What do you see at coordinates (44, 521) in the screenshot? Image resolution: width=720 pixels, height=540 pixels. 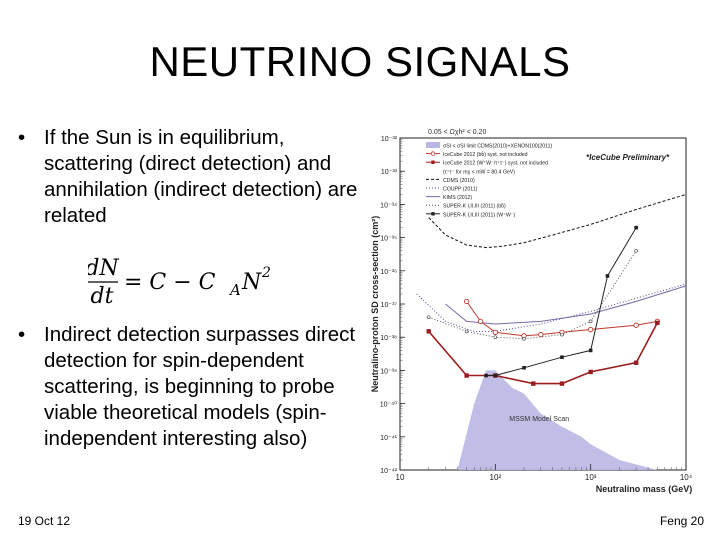 I see `footer-date: 19 Oct 12` at bounding box center [44, 521].